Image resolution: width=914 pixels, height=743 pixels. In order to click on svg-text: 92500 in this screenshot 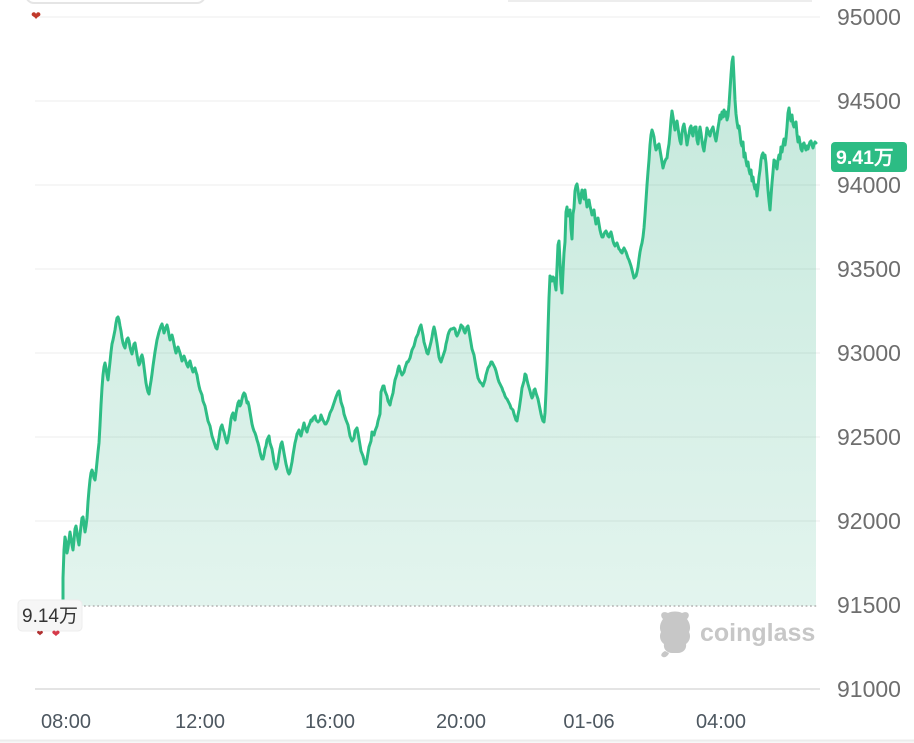, I will do `click(869, 437)`.